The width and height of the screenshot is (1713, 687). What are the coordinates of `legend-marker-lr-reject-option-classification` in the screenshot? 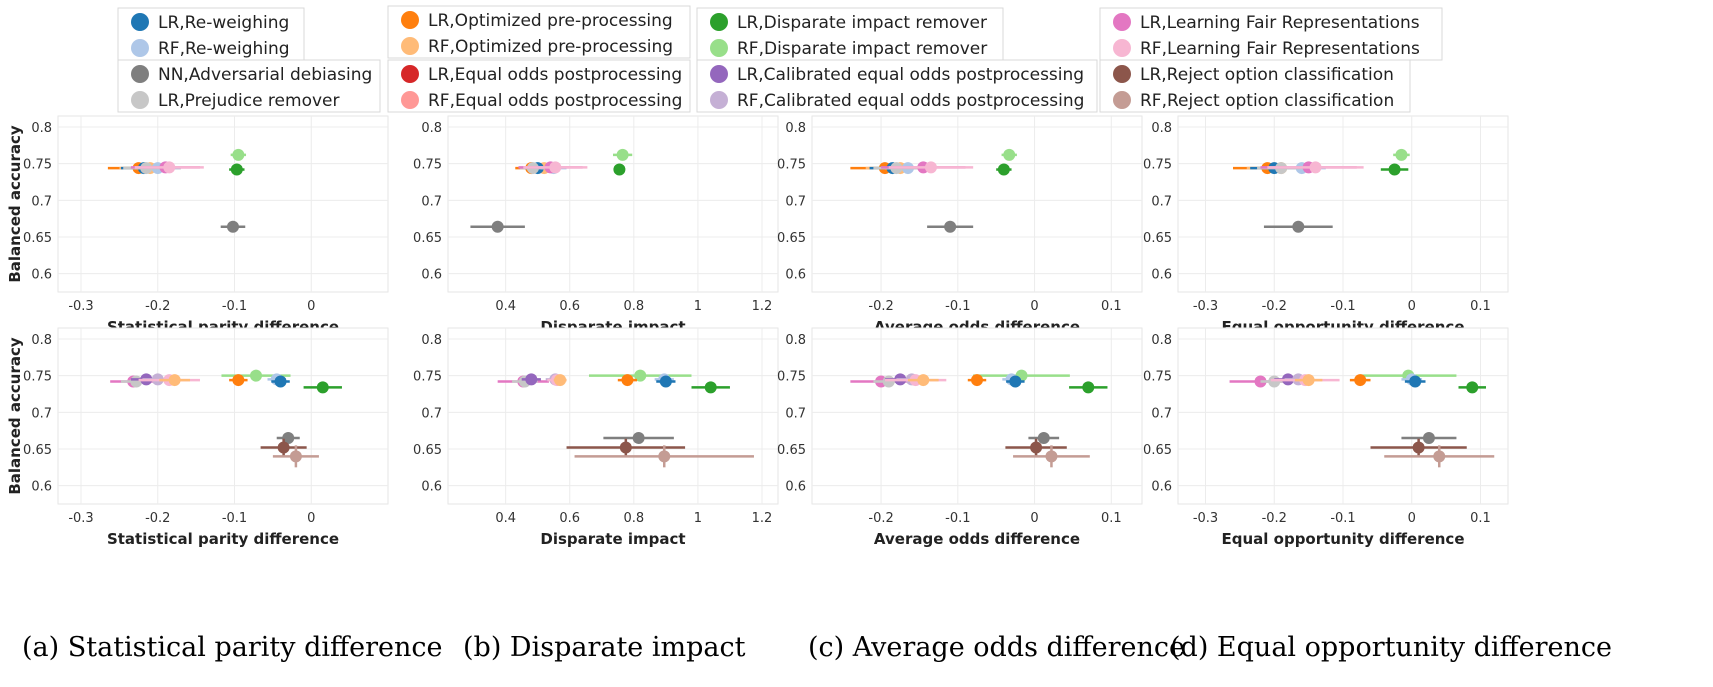 It's located at (1122, 74).